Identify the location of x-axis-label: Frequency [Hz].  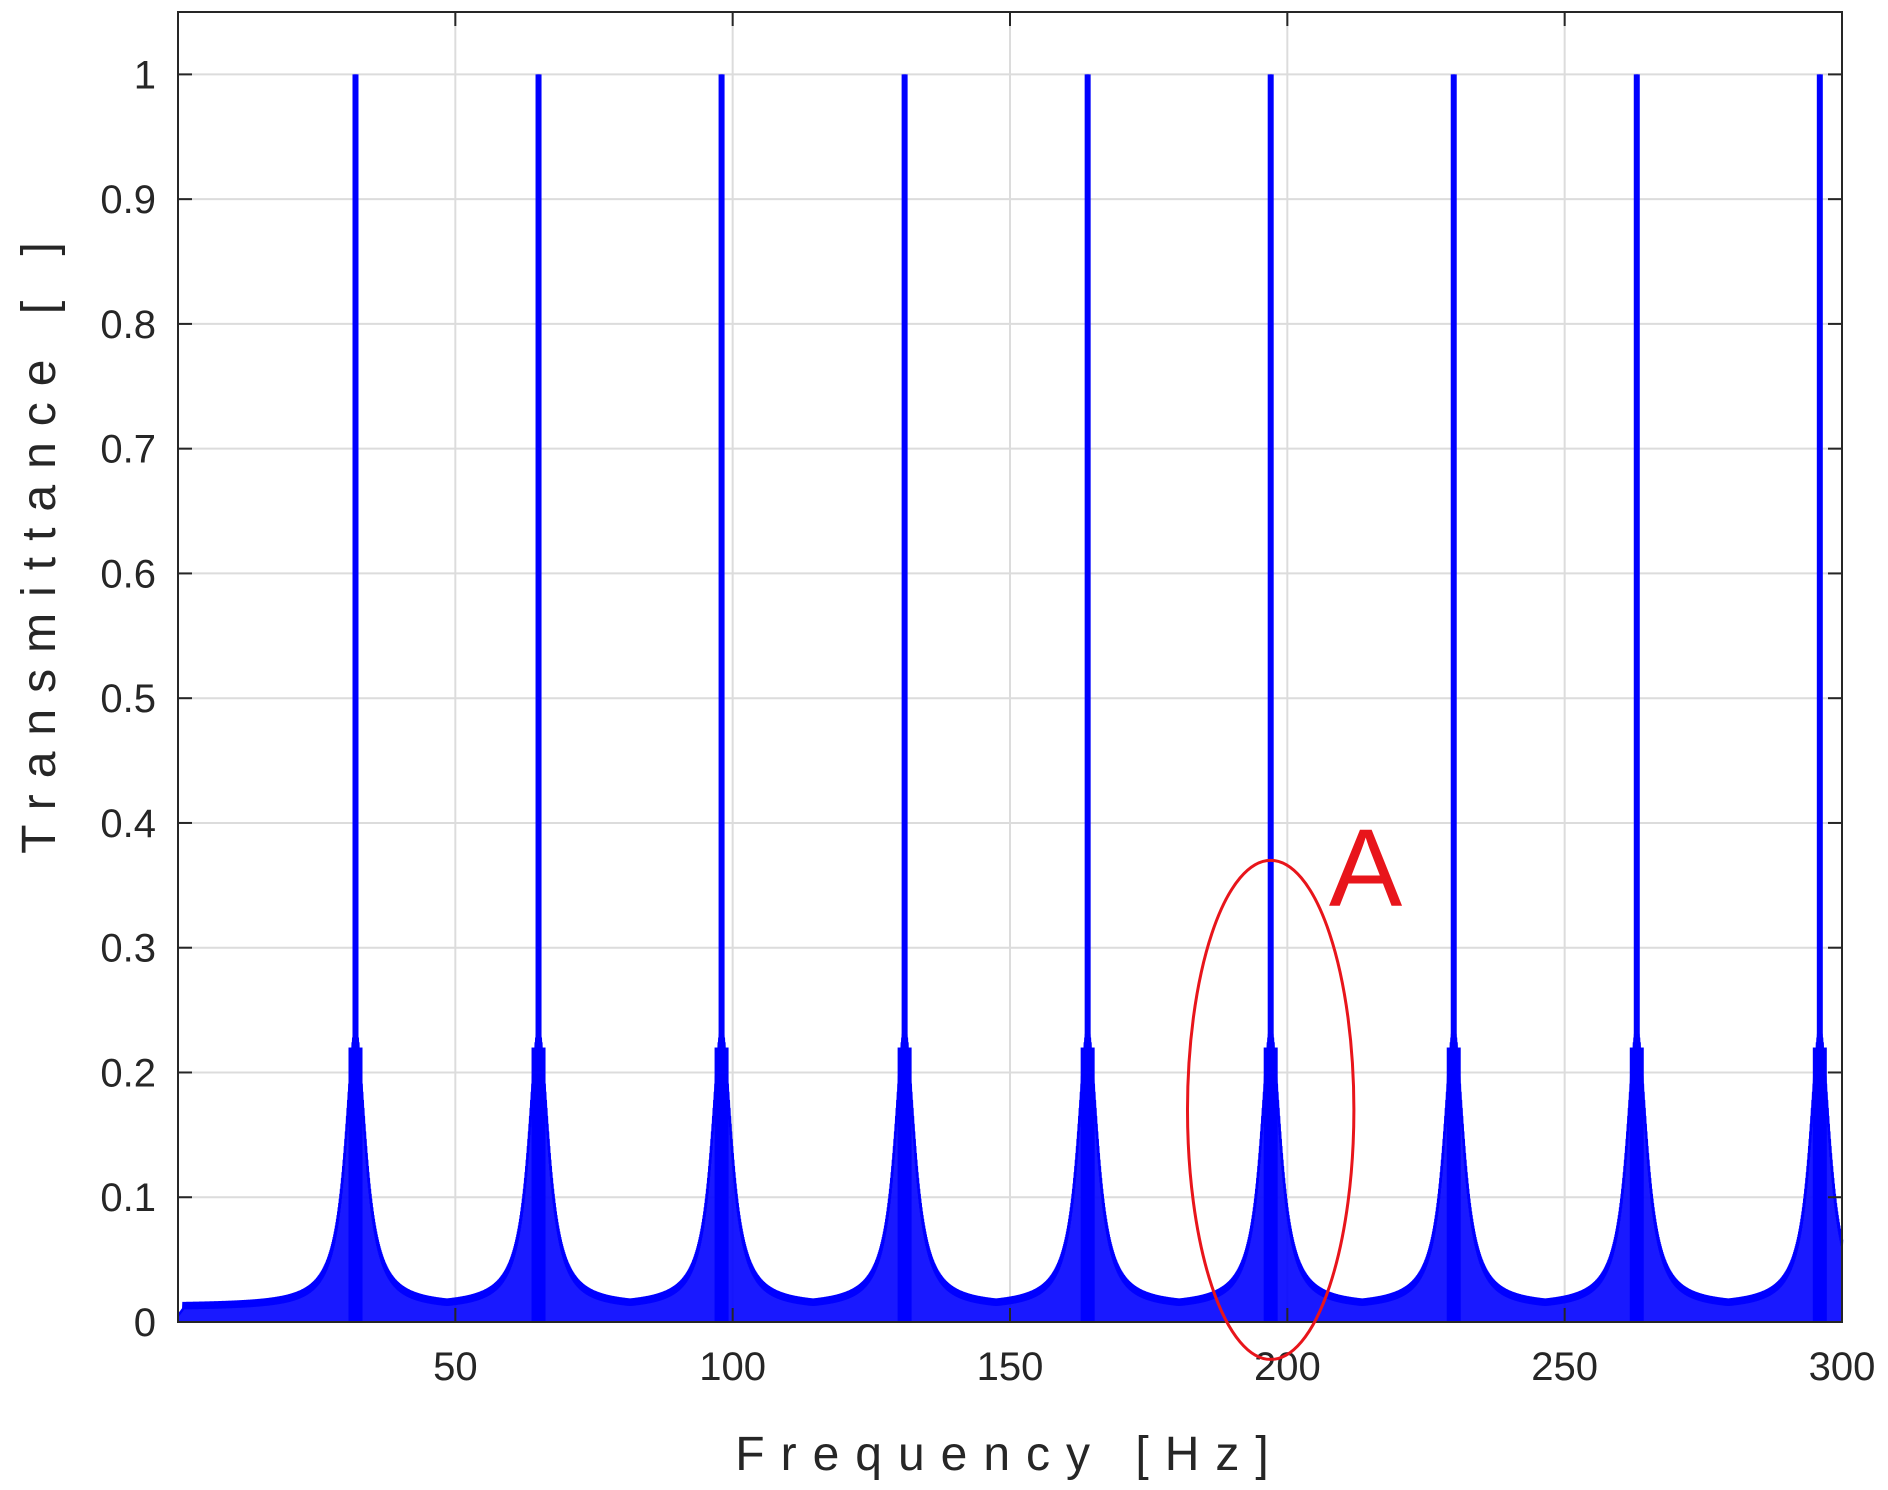
(1009, 1454).